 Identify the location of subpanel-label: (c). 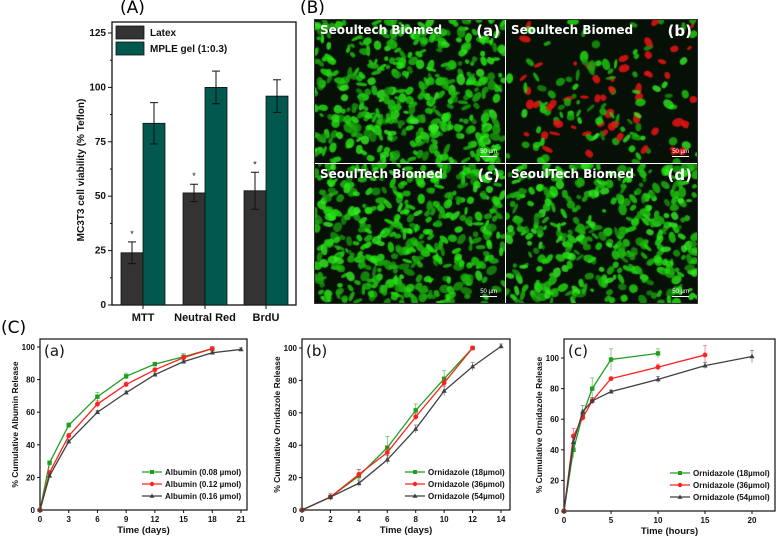
(578, 351).